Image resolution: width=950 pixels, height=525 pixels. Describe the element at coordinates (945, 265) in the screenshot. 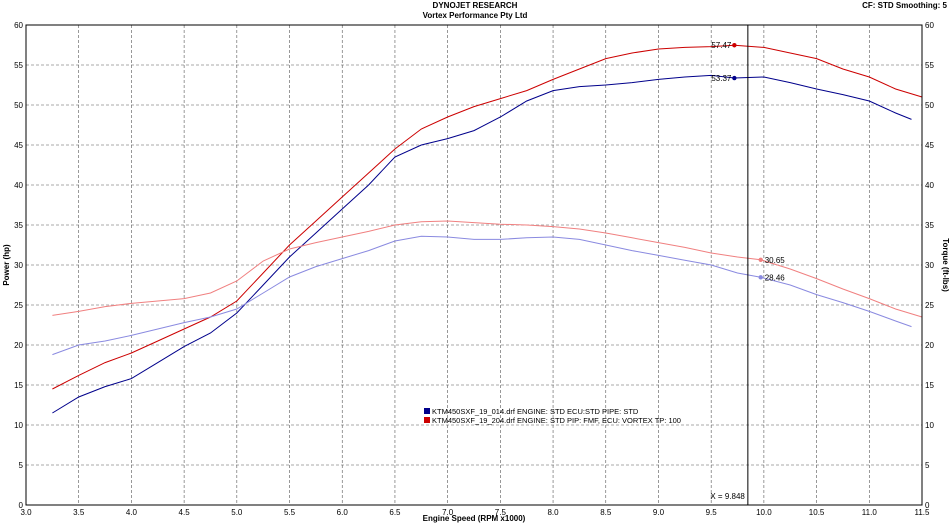

I see `y-axis-label-right: Torque (ft-lbs)` at that location.